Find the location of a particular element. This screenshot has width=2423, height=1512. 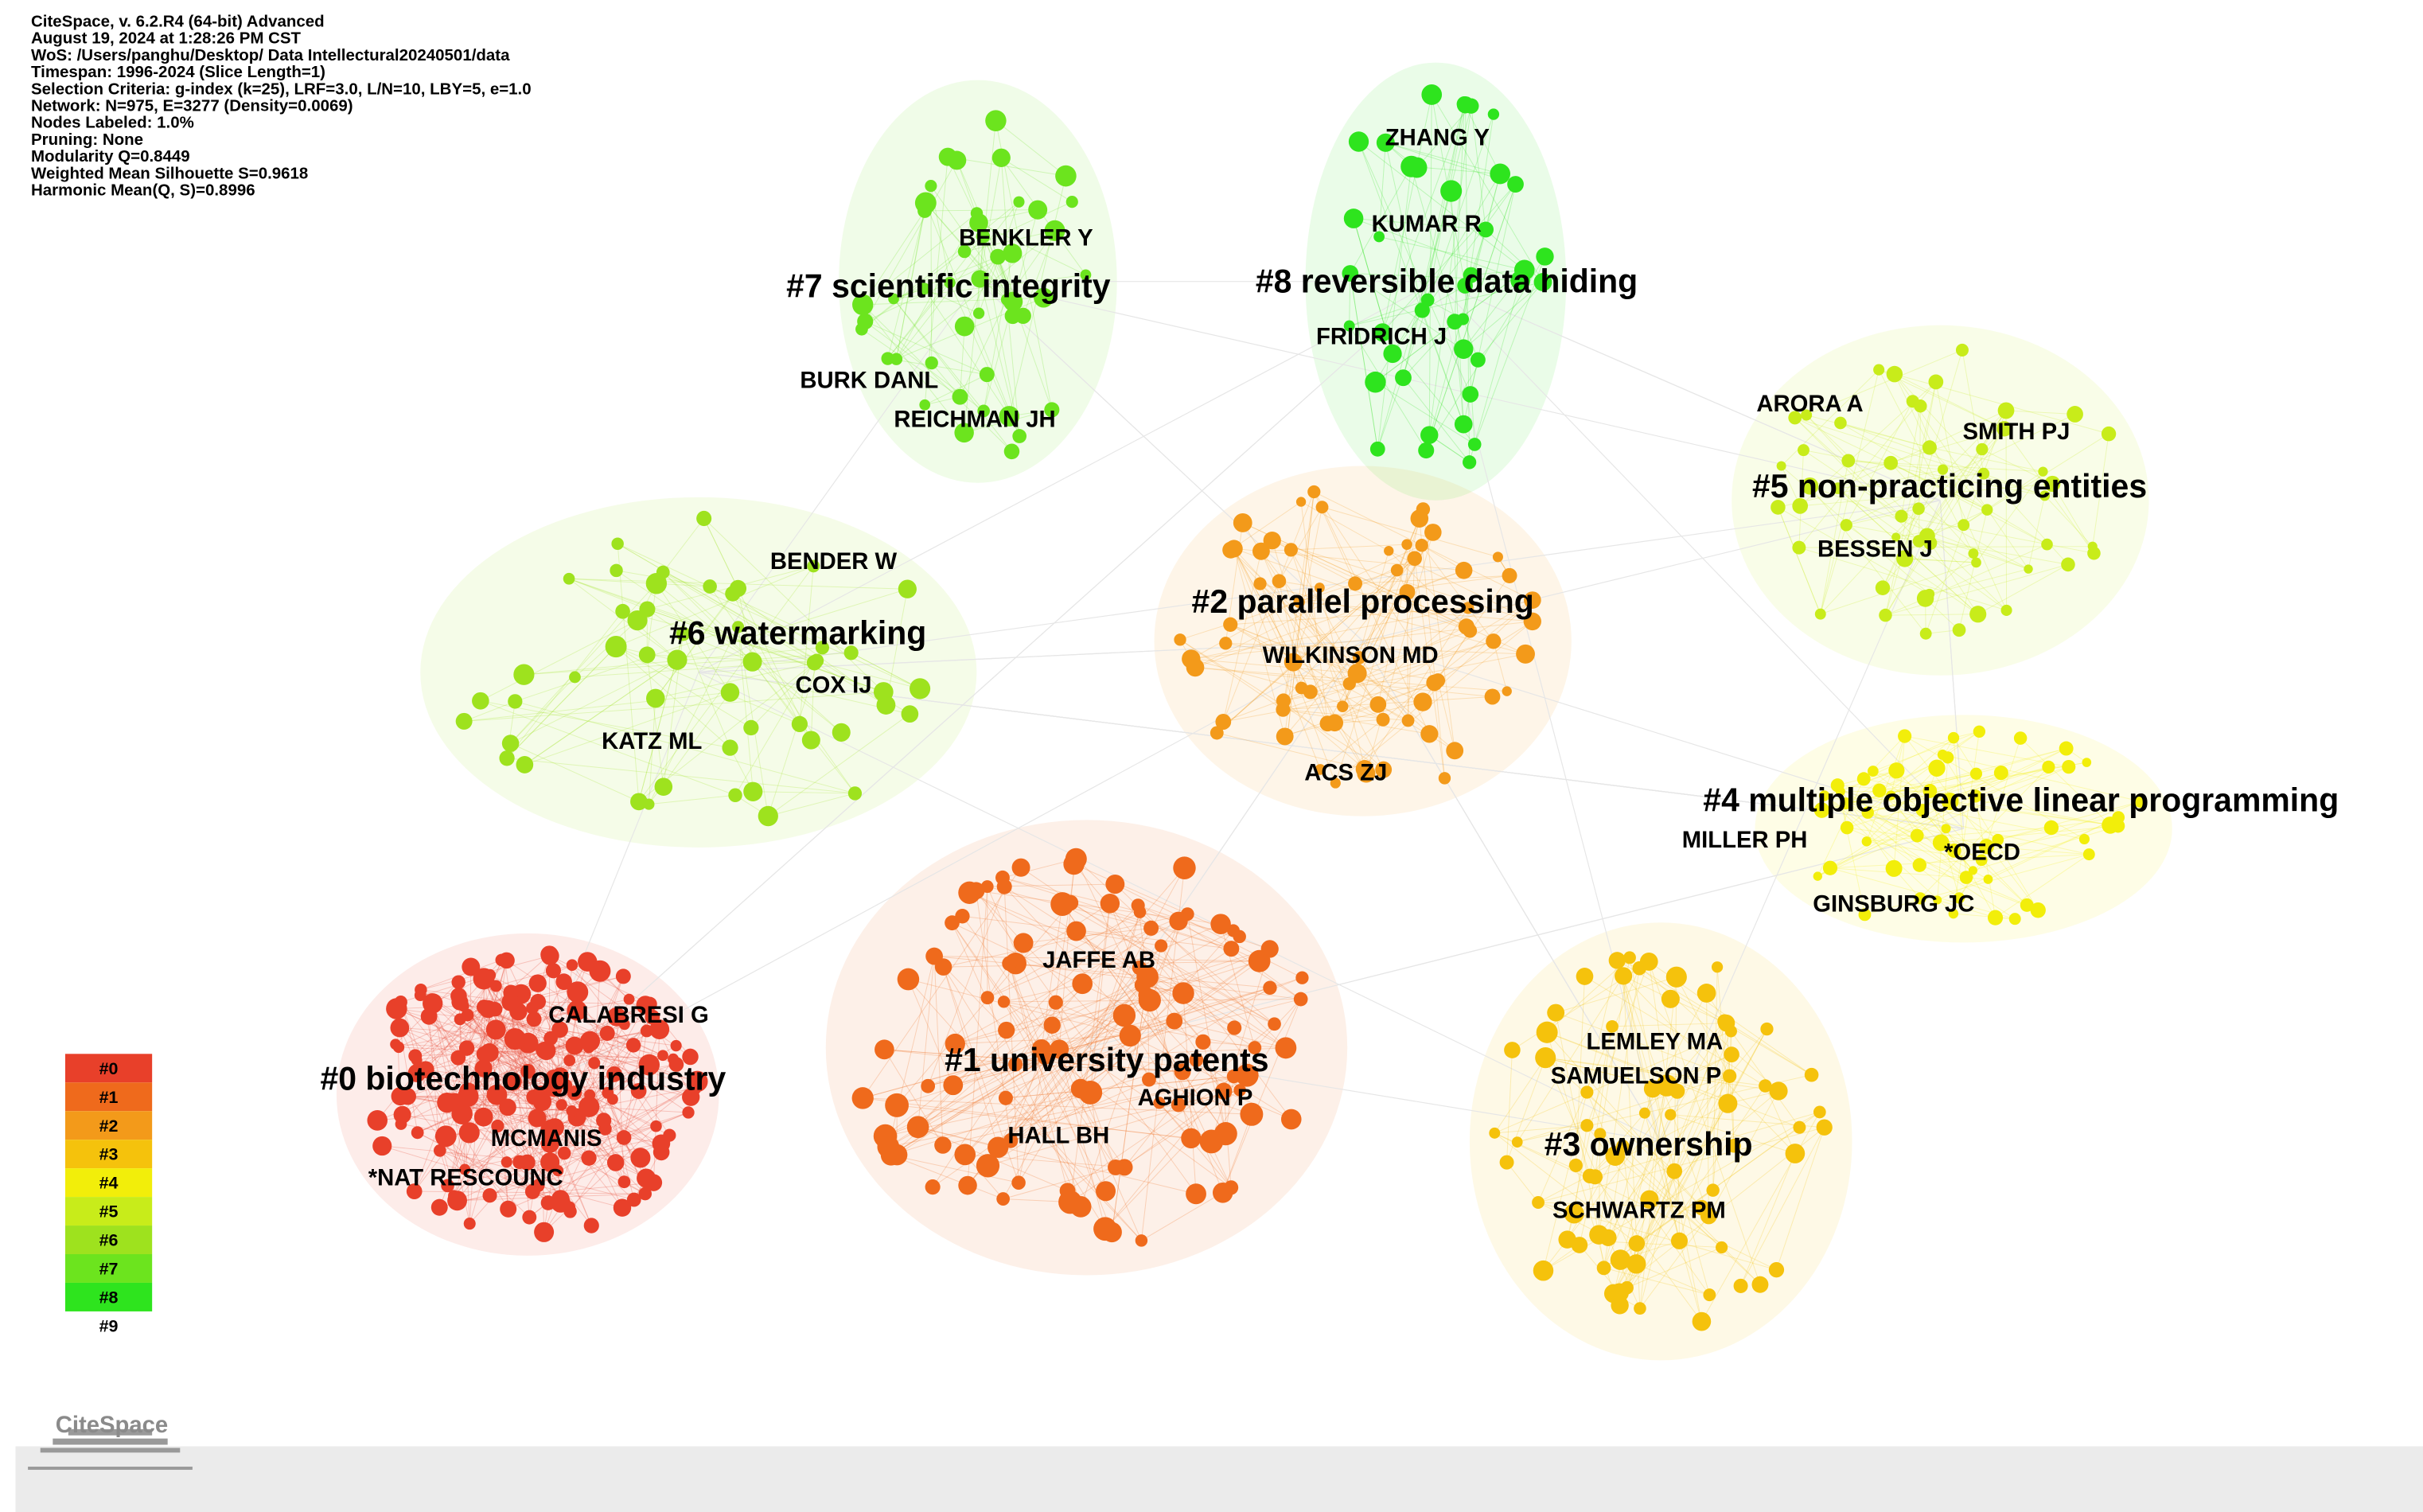

node-label: ZHANG Y is located at coordinates (1437, 138).